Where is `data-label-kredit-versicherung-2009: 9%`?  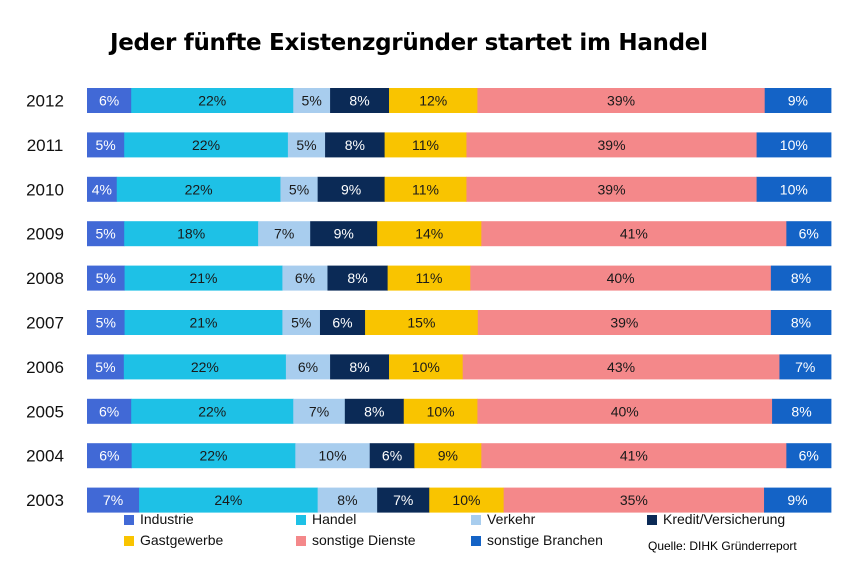
data-label-kredit-versicherung-2009: 9% is located at coordinates (344, 234).